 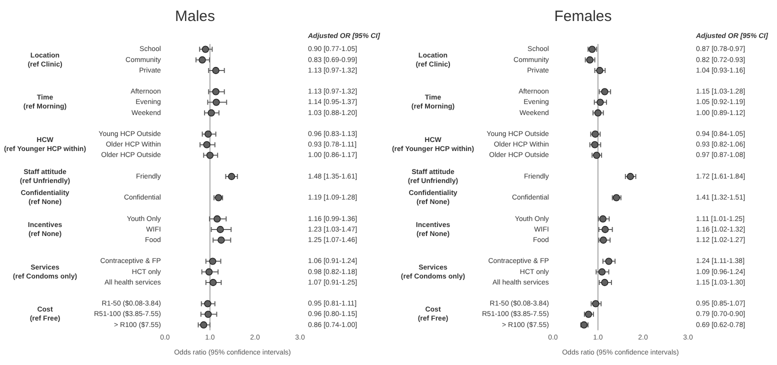 What do you see at coordinates (195, 17) in the screenshot?
I see `chart-title: Males` at bounding box center [195, 17].